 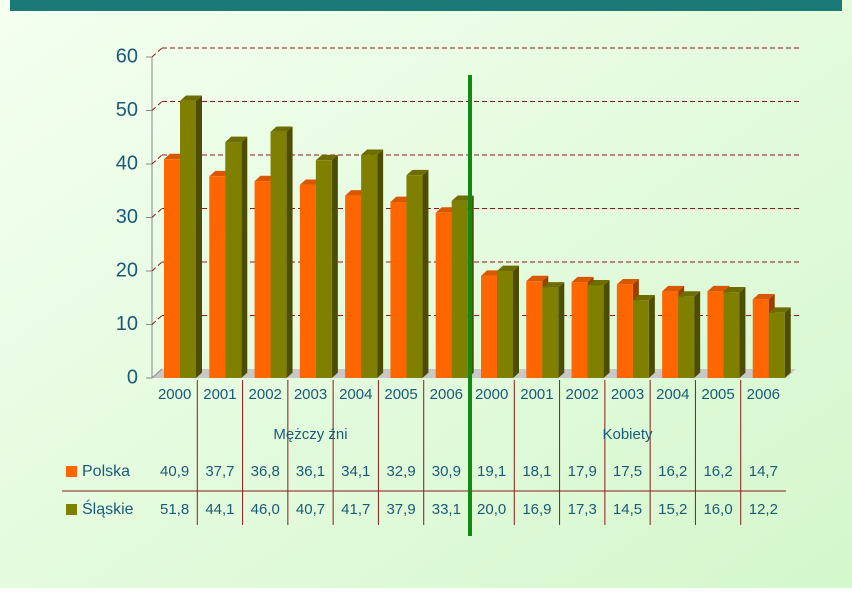 I want to click on data-label: 36,8, so click(x=265, y=471).